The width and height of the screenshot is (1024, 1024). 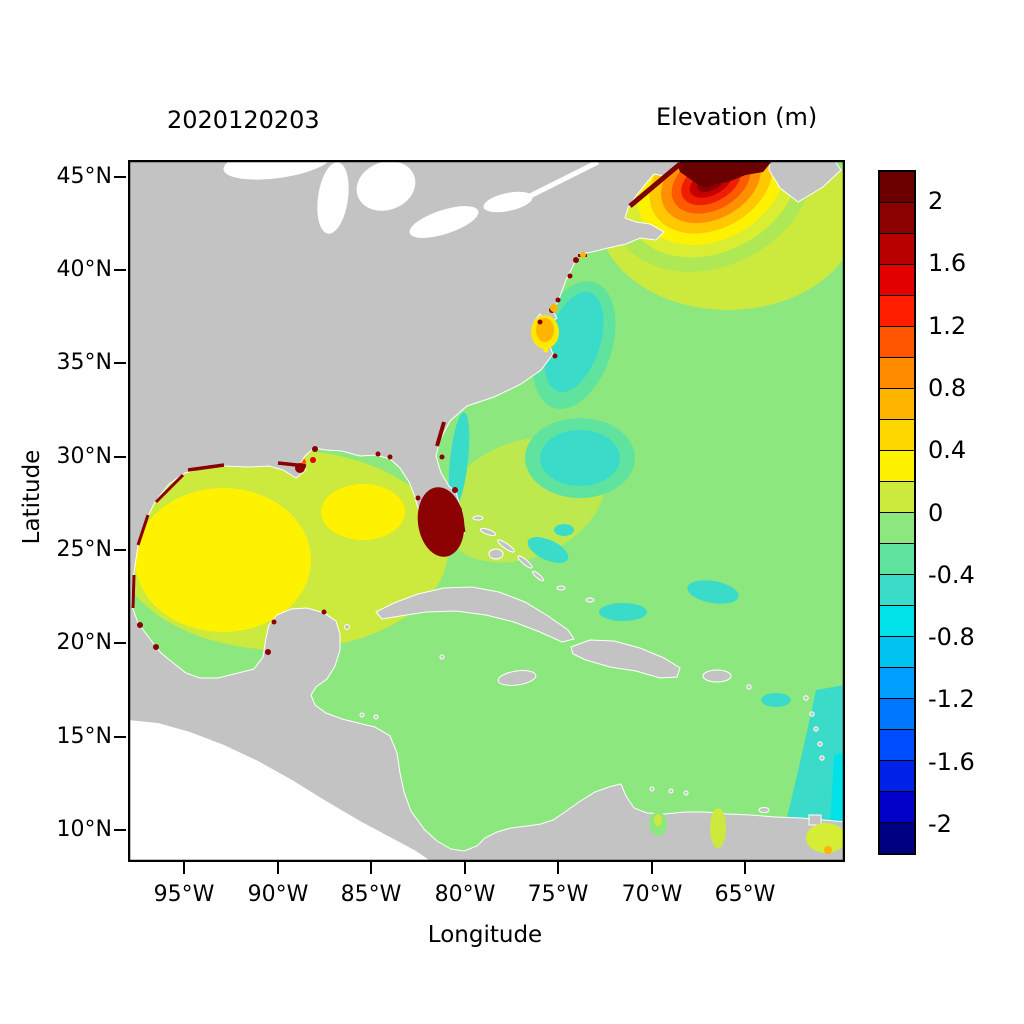 I want to click on south-america-details, so click(x=747, y=831).